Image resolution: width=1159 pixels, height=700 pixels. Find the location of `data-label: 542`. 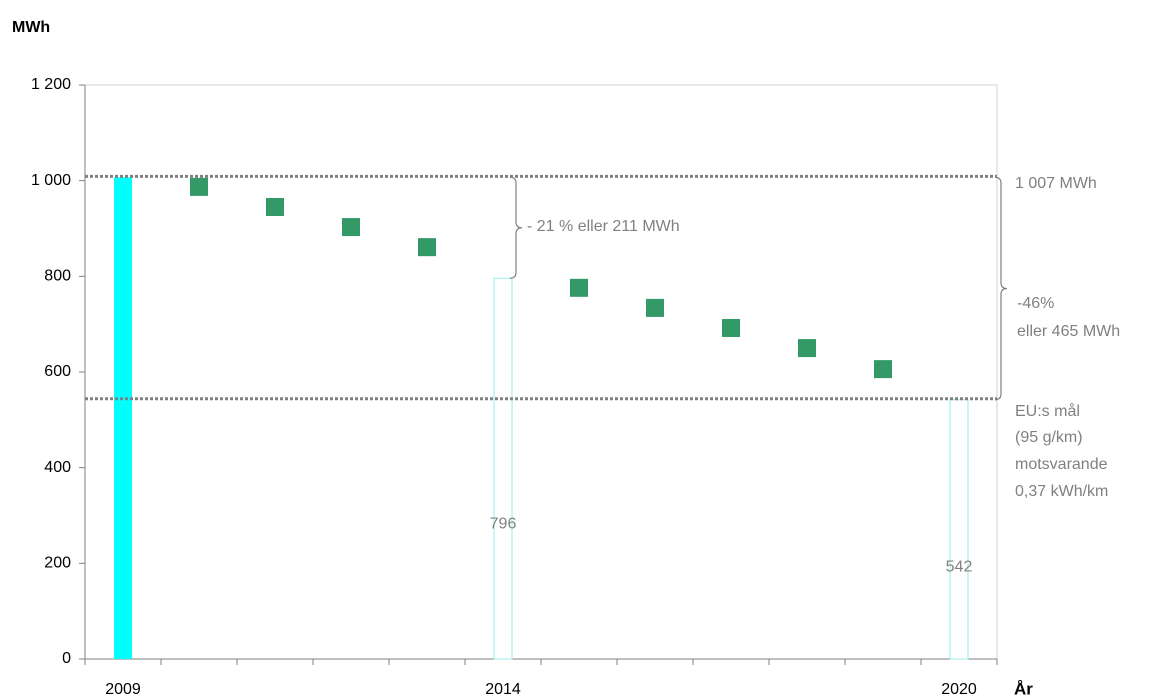

data-label: 542 is located at coordinates (959, 567).